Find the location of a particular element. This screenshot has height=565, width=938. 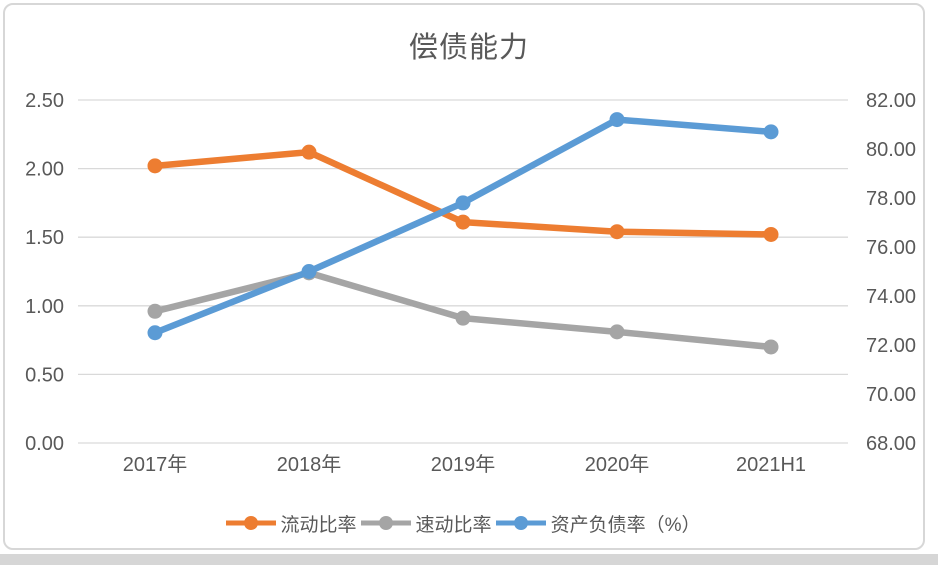

y-axis-label-left: 0.00 is located at coordinates (44, 444).